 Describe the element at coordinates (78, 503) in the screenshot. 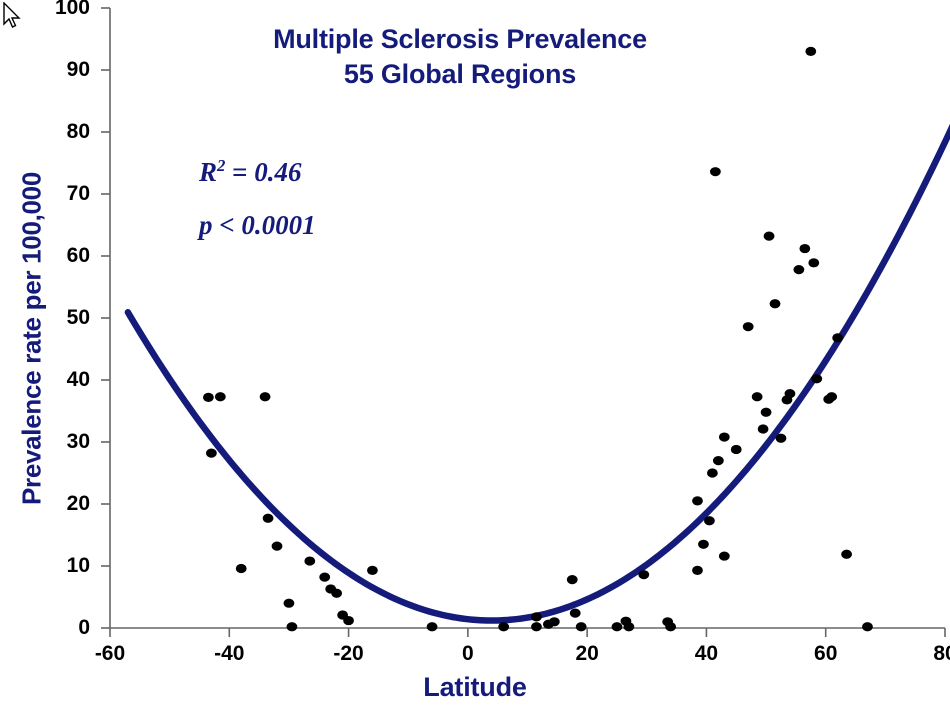

I see `y-axis-tick-label: 20` at that location.